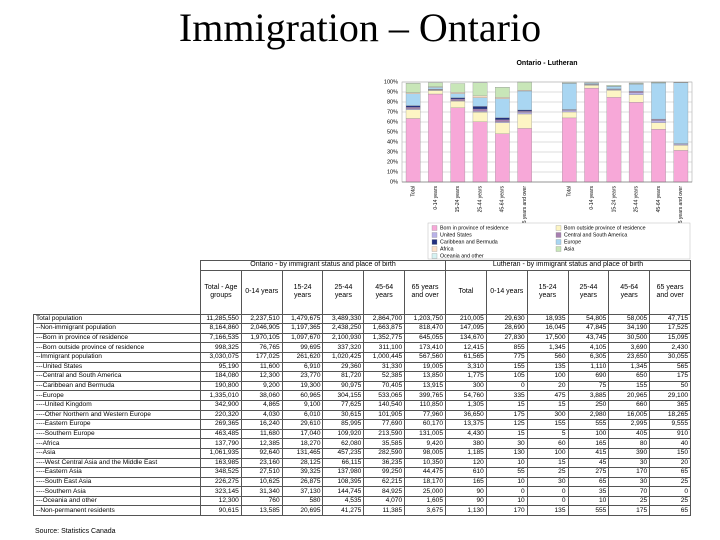 The width and height of the screenshot is (720, 540). Describe the element at coordinates (302, 376) in the screenshot. I see `cell: 23,770` at that location.